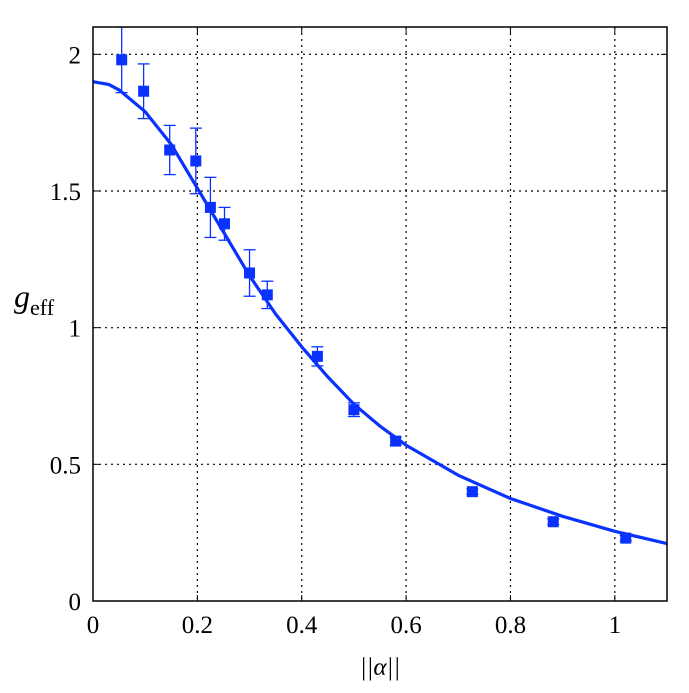  What do you see at coordinates (93, 625) in the screenshot?
I see `x-tick-label: 0` at bounding box center [93, 625].